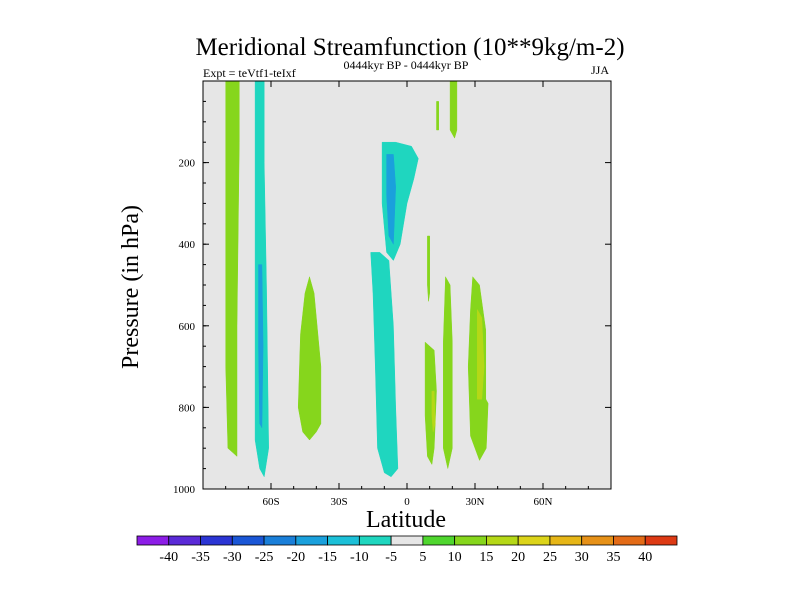 The width and height of the screenshot is (800, 605). Describe the element at coordinates (406, 520) in the screenshot. I see `x-axis-label: Latitude` at that location.